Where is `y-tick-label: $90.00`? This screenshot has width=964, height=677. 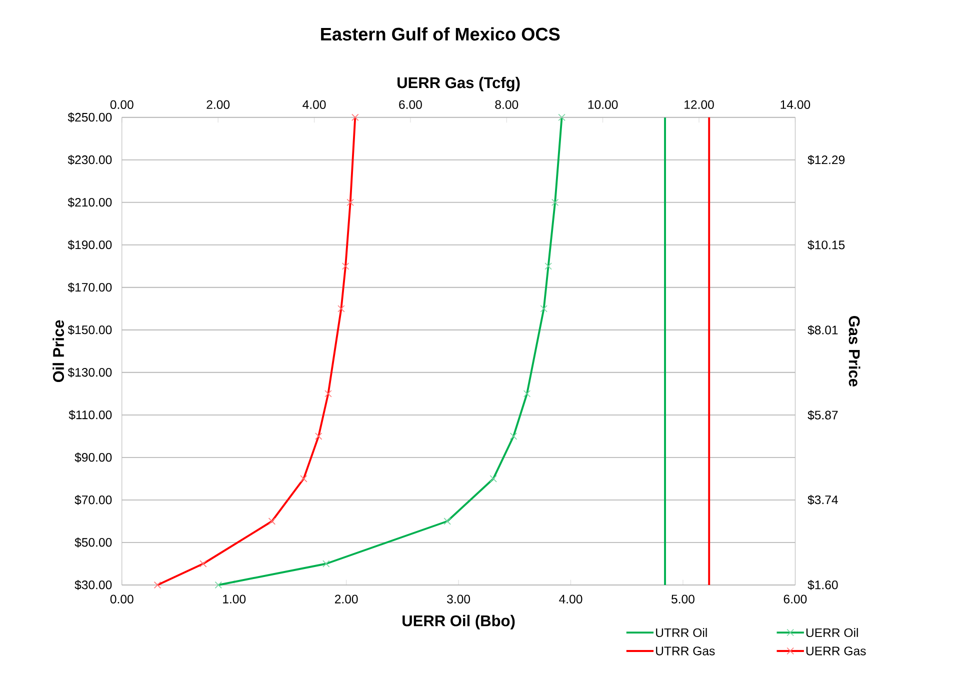 y-tick-label: $90.00 is located at coordinates (93, 457).